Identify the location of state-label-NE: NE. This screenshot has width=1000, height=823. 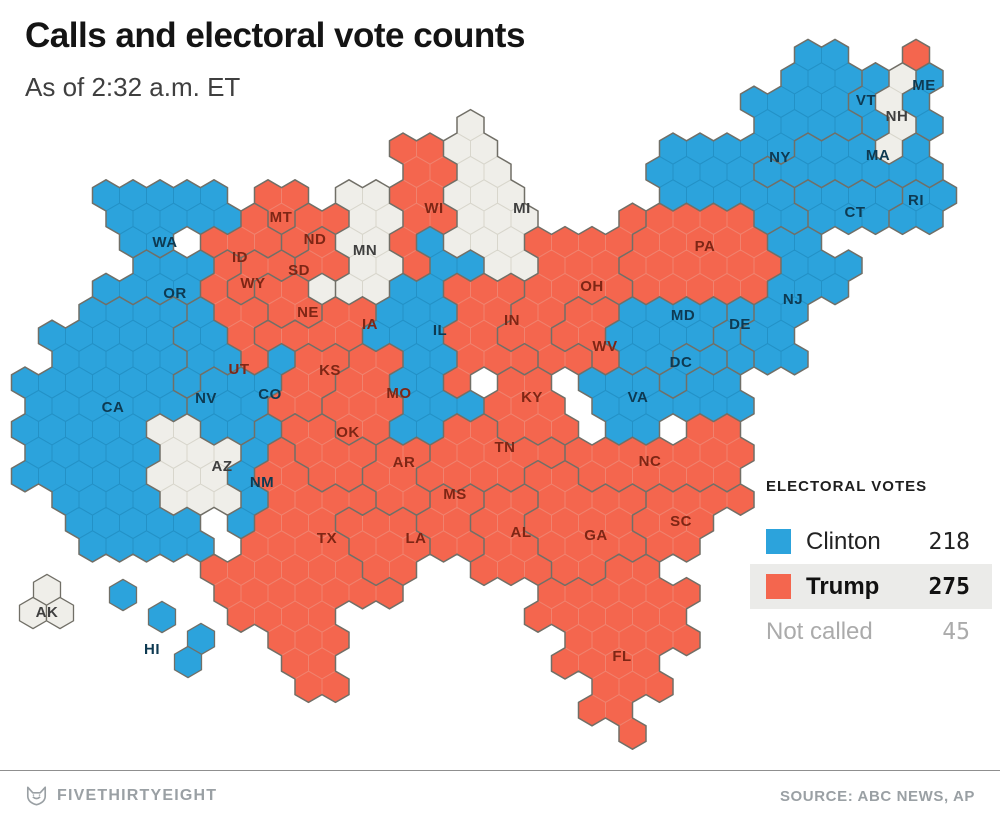
(308, 312).